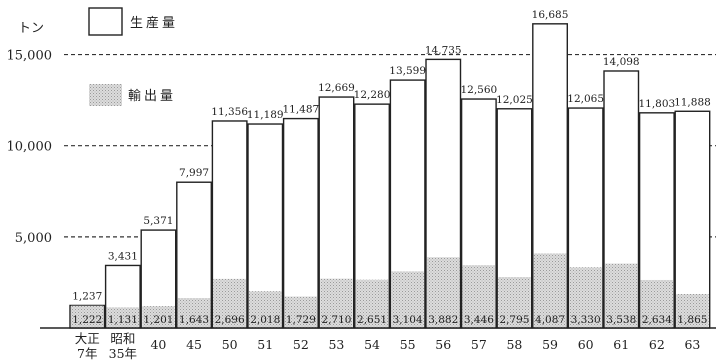 The height and width of the screenshot is (362, 717). What do you see at coordinates (194, 320) in the screenshot?
I see `export-value-label: 1,643` at bounding box center [194, 320].